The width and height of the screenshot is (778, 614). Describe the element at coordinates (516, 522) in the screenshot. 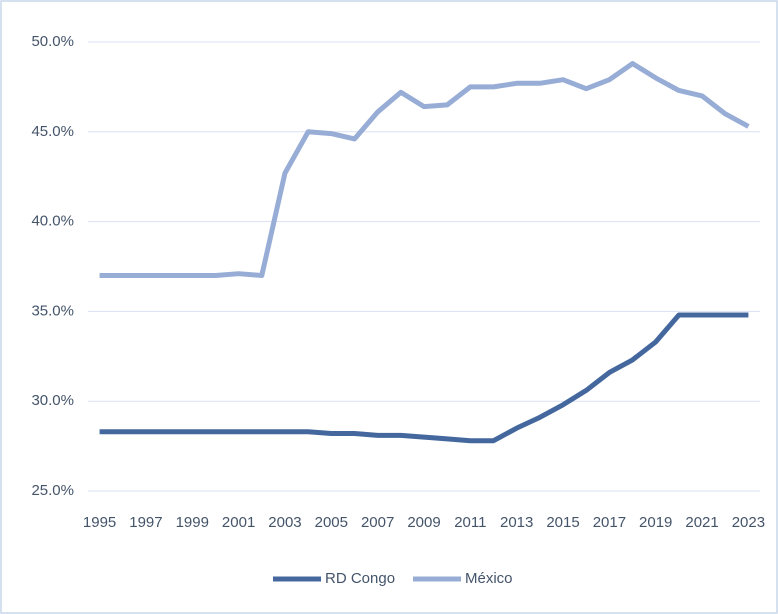

I see `x-tick-label: 2013` at that location.